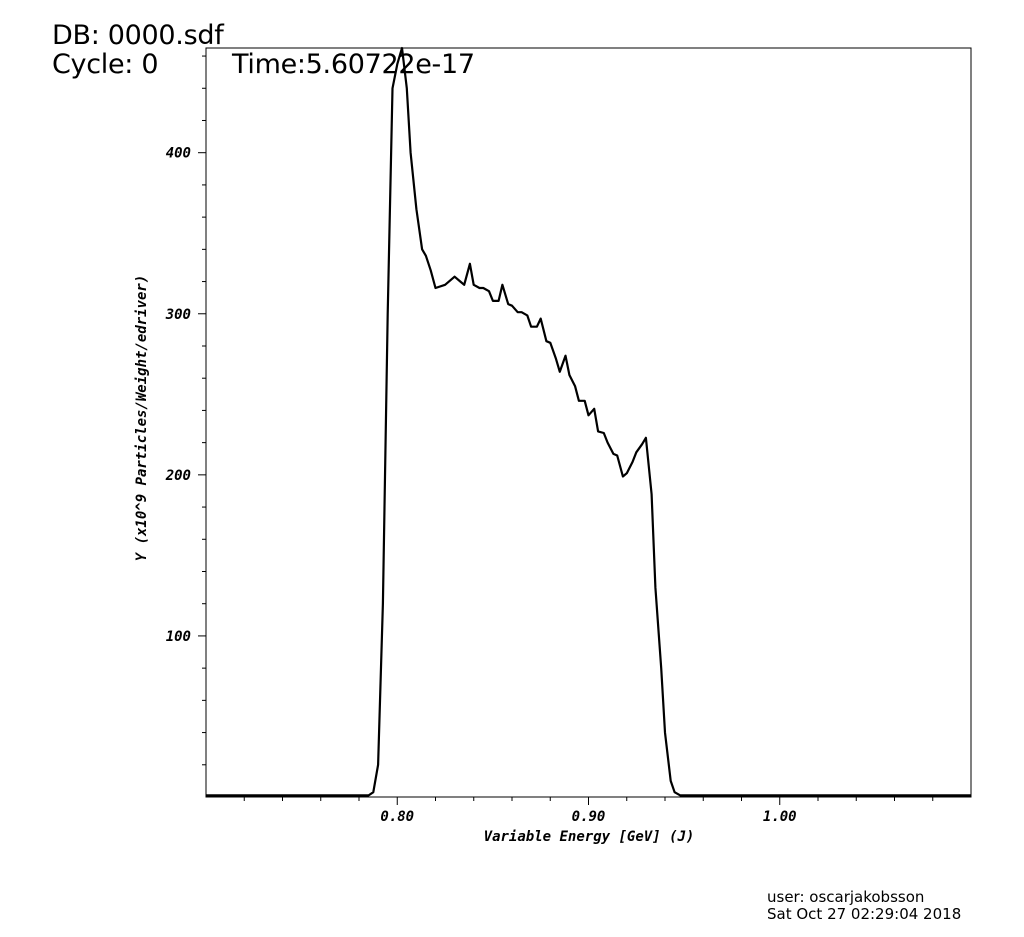 This screenshot has height=937, width=1024. What do you see at coordinates (353, 64) in the screenshot?
I see `time-label: Time:5.60722e-17` at bounding box center [353, 64].